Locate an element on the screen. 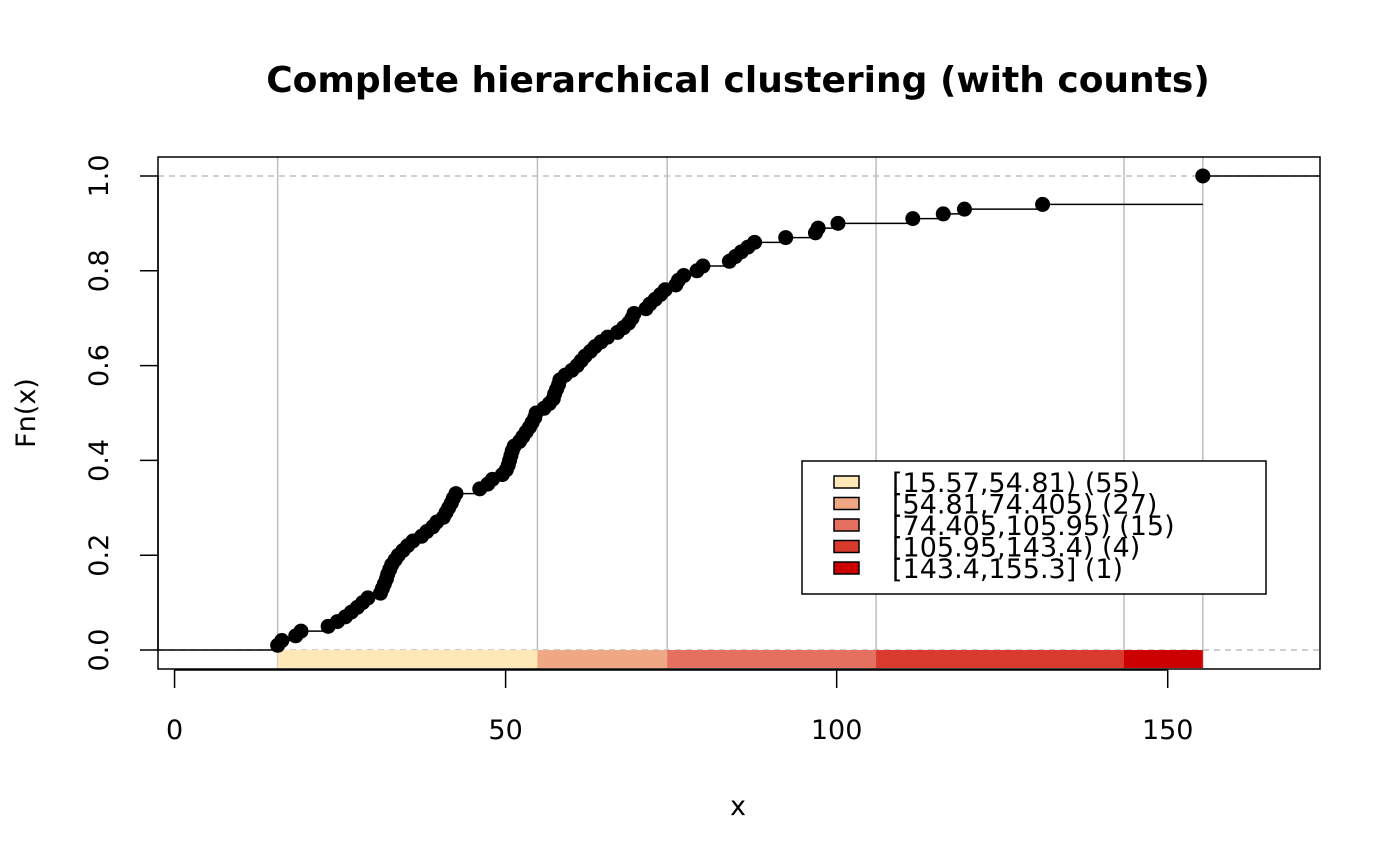 The height and width of the screenshot is (866, 1400). legend-label: [105.95,143.4) (4) is located at coordinates (1016, 548).